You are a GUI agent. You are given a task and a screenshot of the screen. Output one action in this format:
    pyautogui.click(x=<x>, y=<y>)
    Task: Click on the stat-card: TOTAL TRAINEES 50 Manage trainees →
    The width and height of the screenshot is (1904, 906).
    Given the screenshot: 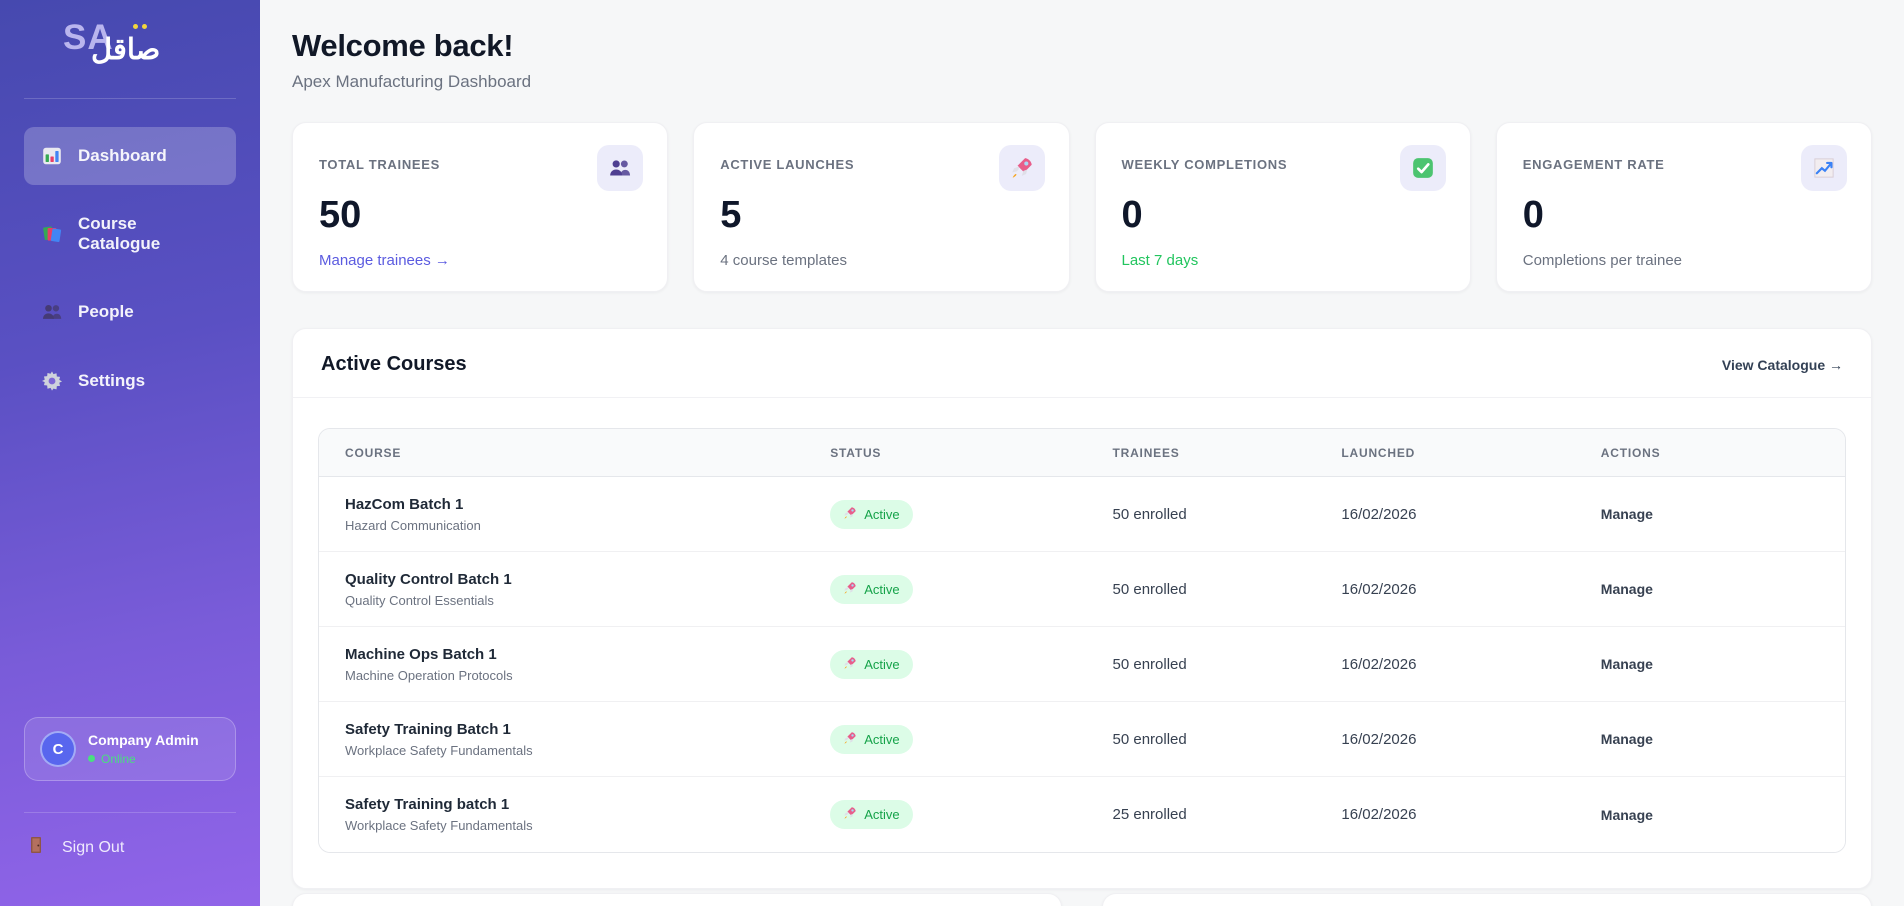 What is the action you would take?
    pyautogui.click(x=480, y=207)
    